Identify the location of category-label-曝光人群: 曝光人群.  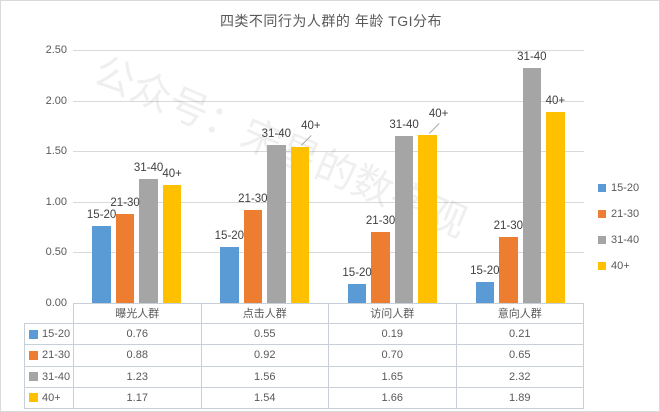
(138, 313).